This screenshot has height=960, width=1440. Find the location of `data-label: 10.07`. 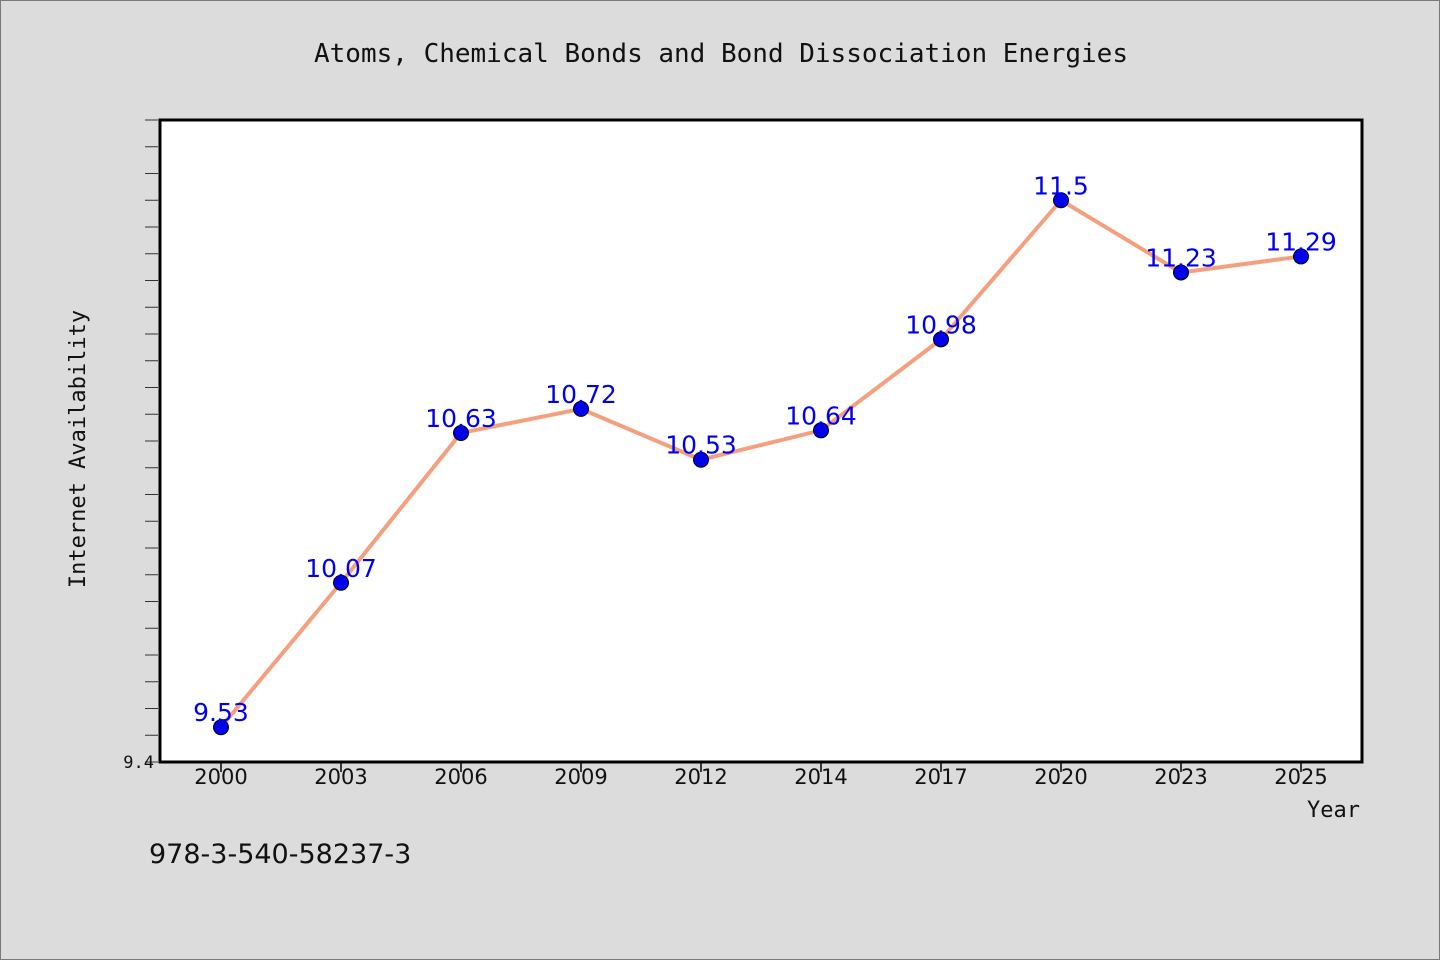

data-label: 10.07 is located at coordinates (341, 568).